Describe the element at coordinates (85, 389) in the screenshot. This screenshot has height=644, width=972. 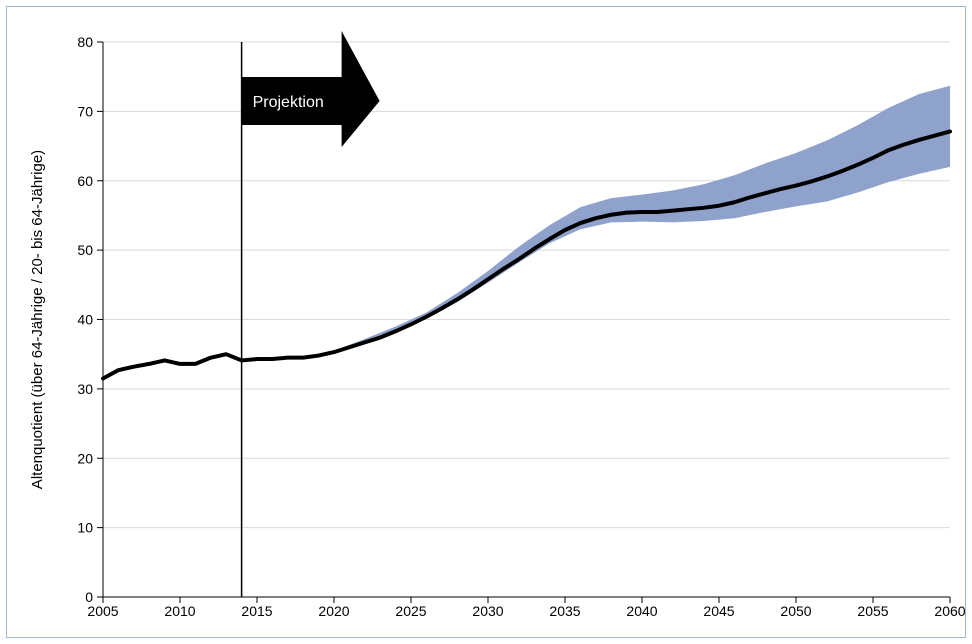
I see `y-tick-label-30: 30` at that location.